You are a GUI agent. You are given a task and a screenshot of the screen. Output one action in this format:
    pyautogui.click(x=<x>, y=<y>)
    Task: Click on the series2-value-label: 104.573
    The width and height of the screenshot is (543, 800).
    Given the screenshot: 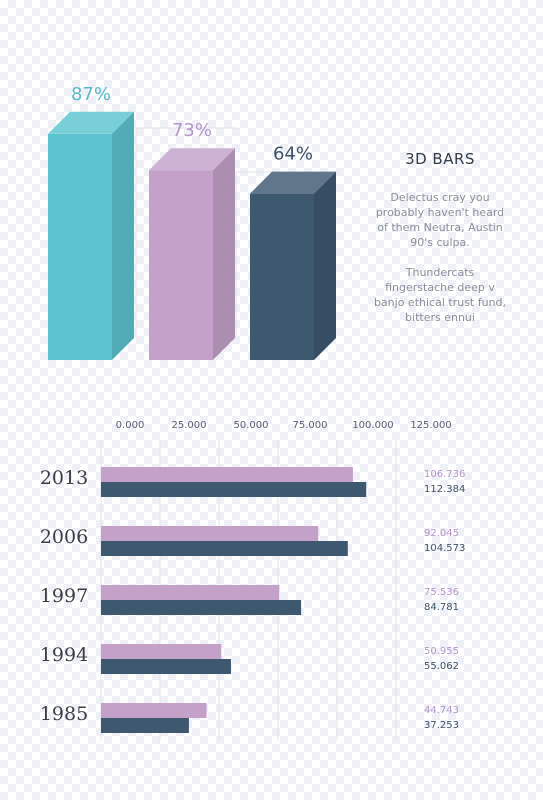 What is the action you would take?
    pyautogui.click(x=444, y=548)
    